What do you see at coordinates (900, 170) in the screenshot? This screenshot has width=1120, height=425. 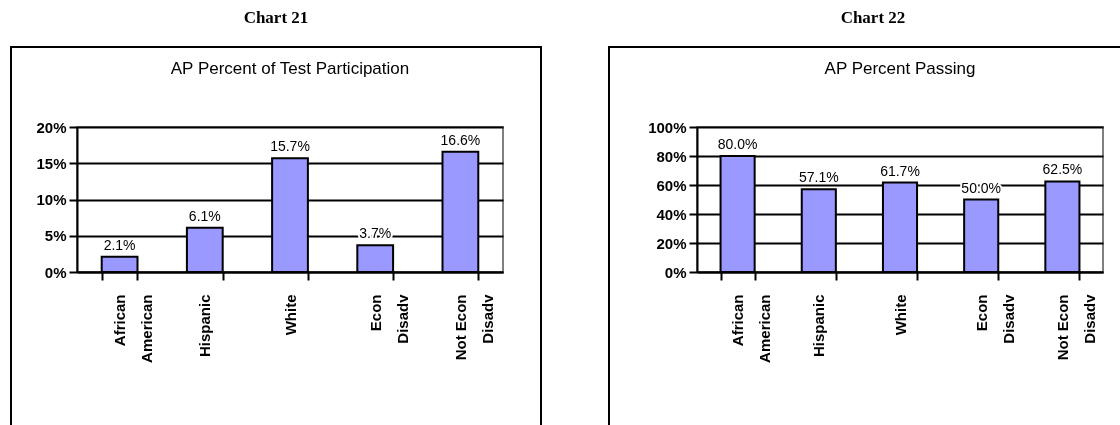 I see `data-label: 61.7%` at bounding box center [900, 170].